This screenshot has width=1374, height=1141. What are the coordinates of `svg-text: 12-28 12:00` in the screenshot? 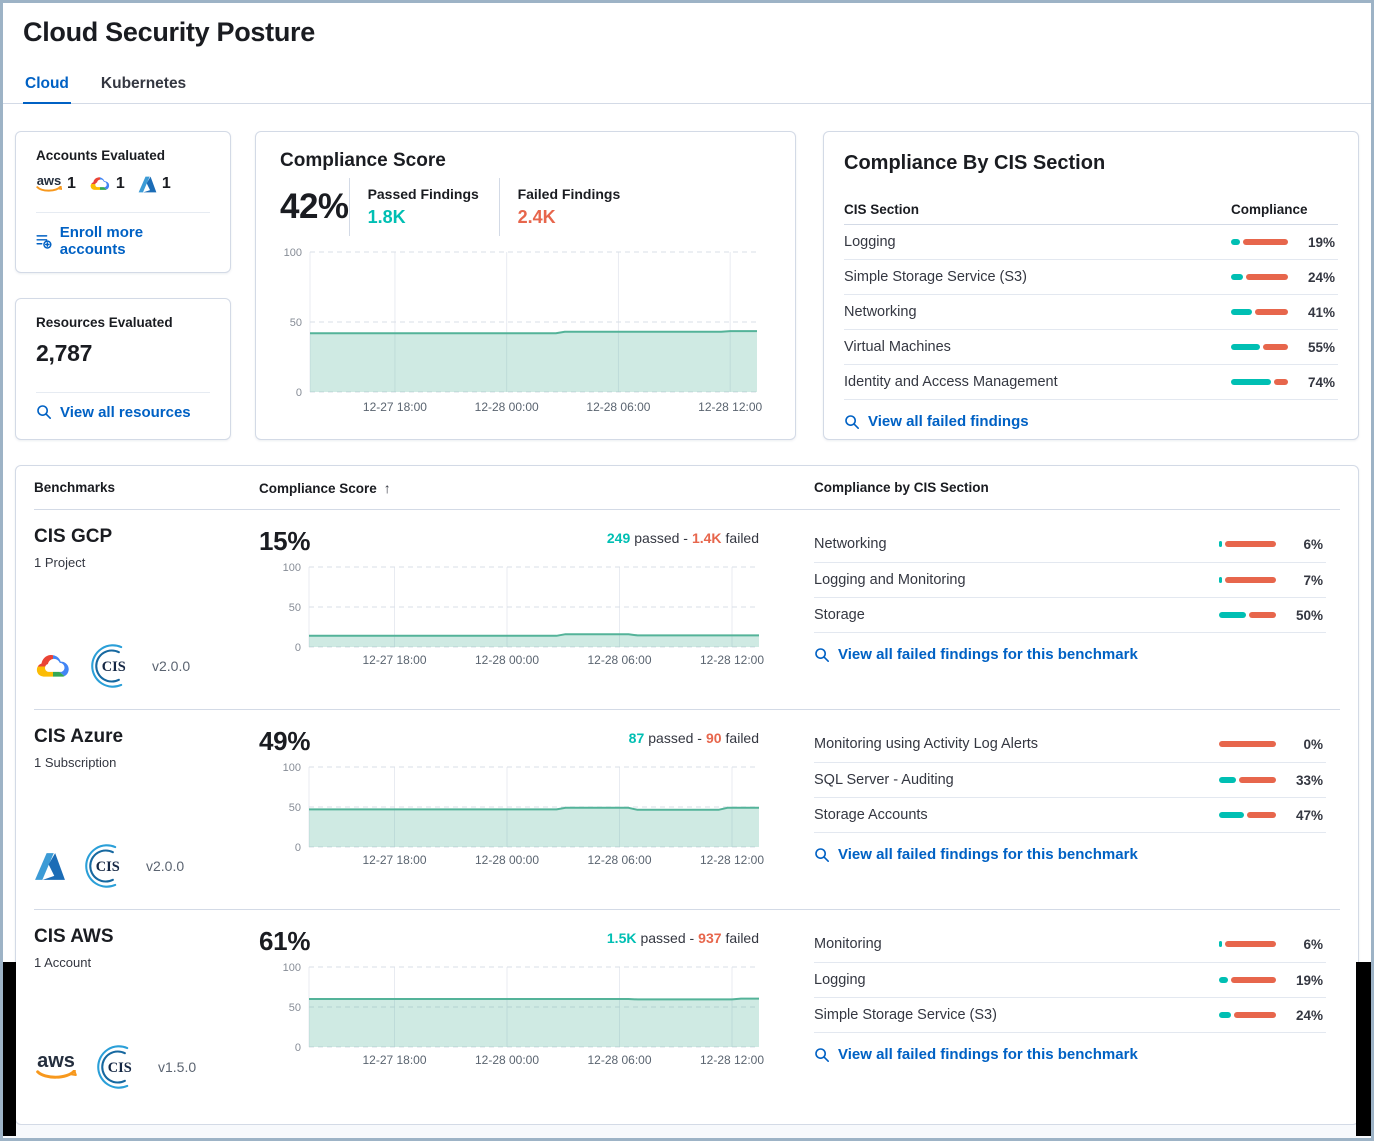 It's located at (732, 1060).